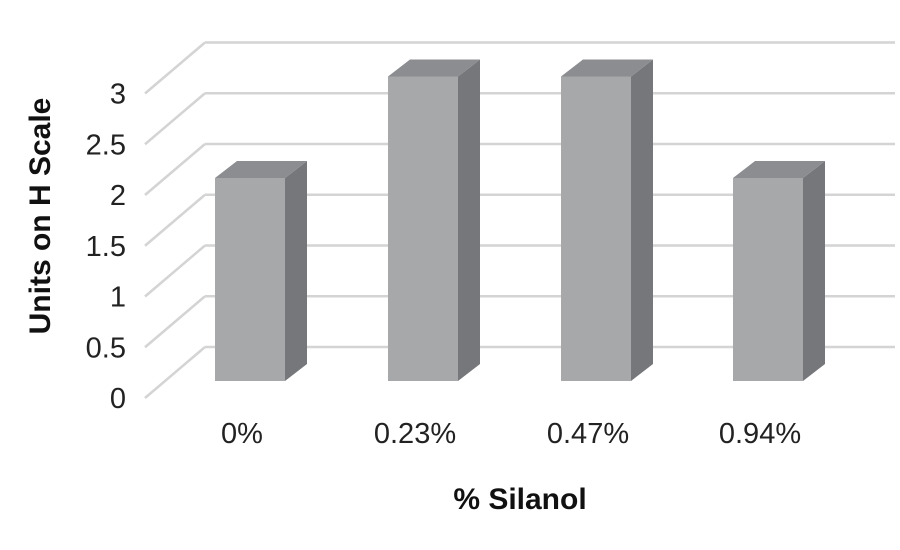  I want to click on x-category-label: 0.23%, so click(415, 434).